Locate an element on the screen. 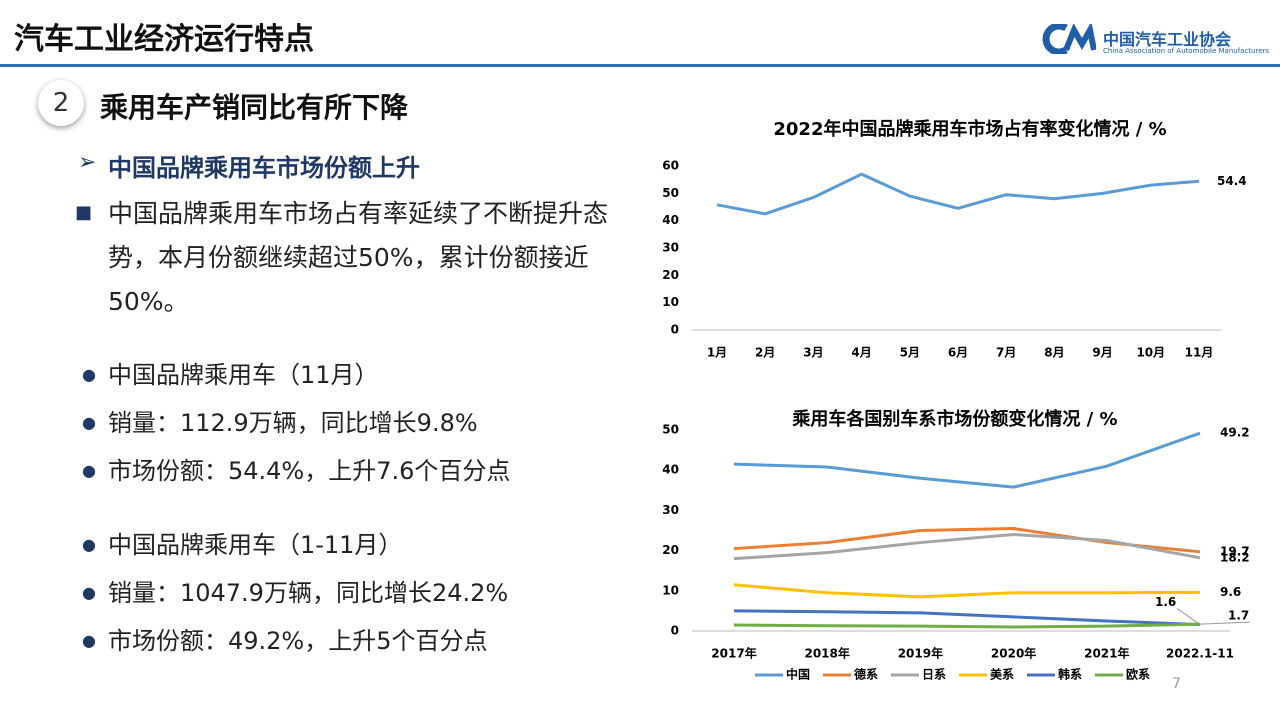  bullet: ● 中国品牌乘用车（11月） is located at coordinates (230, 375).